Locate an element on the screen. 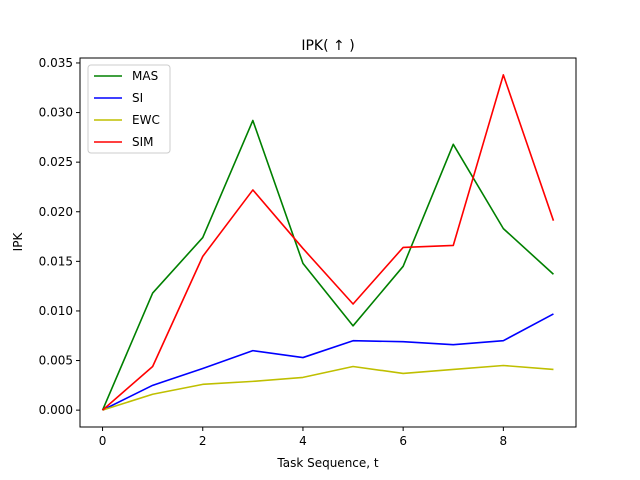  legend-box is located at coordinates (129, 109).